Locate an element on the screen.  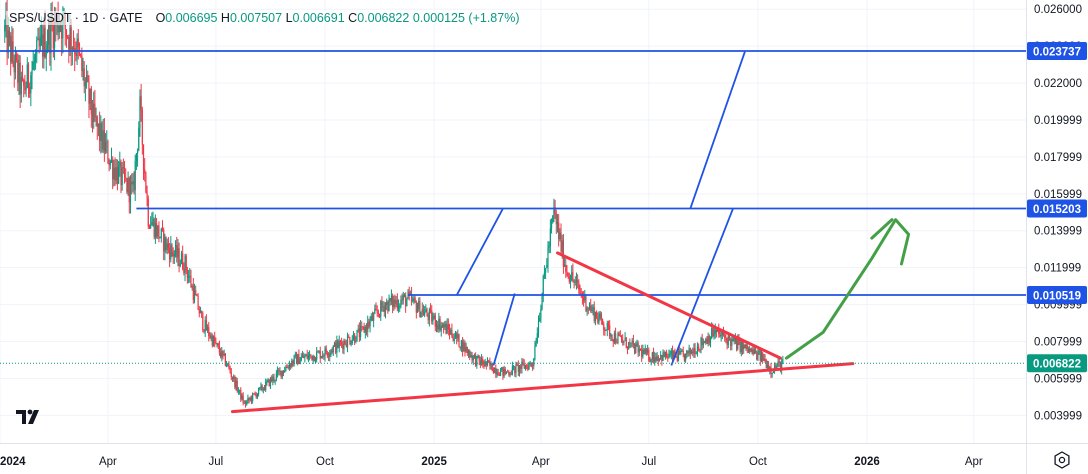
tradingview-logo-icon is located at coordinates (29, 416).